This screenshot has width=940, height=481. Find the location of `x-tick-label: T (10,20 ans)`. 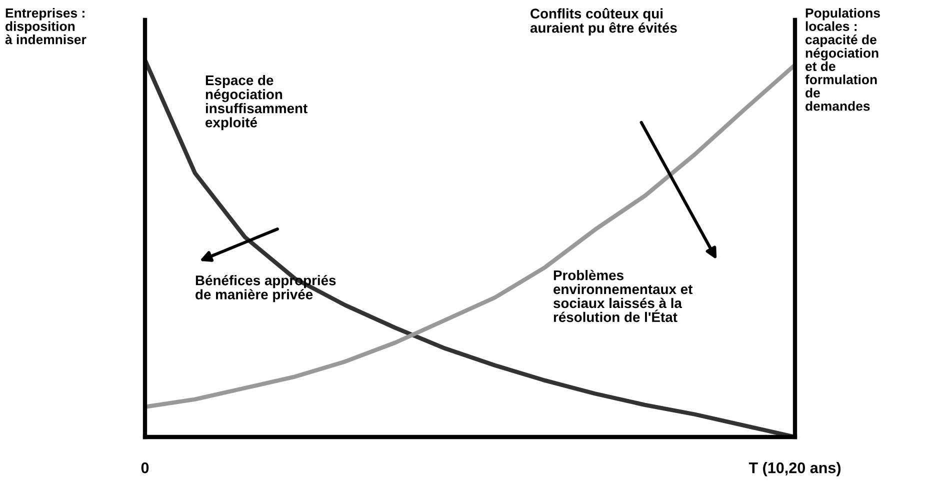

x-tick-label: T (10,20 ans) is located at coordinates (794, 469).